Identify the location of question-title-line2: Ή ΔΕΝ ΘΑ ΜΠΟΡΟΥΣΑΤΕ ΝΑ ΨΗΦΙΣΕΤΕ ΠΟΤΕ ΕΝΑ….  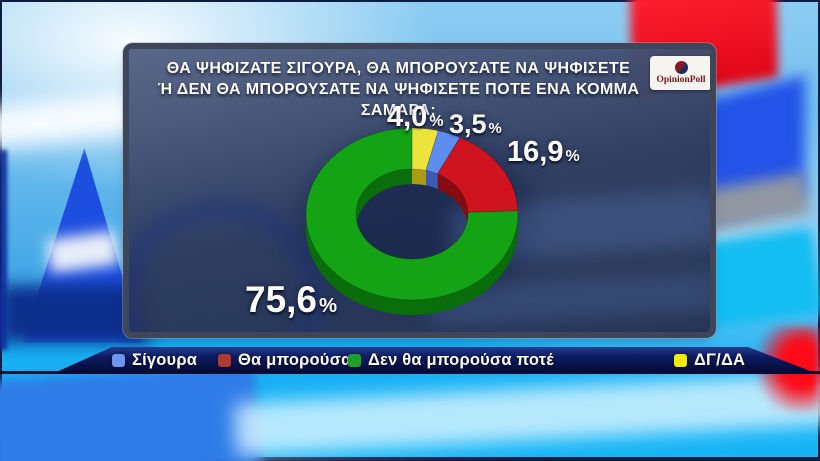
(398, 100).